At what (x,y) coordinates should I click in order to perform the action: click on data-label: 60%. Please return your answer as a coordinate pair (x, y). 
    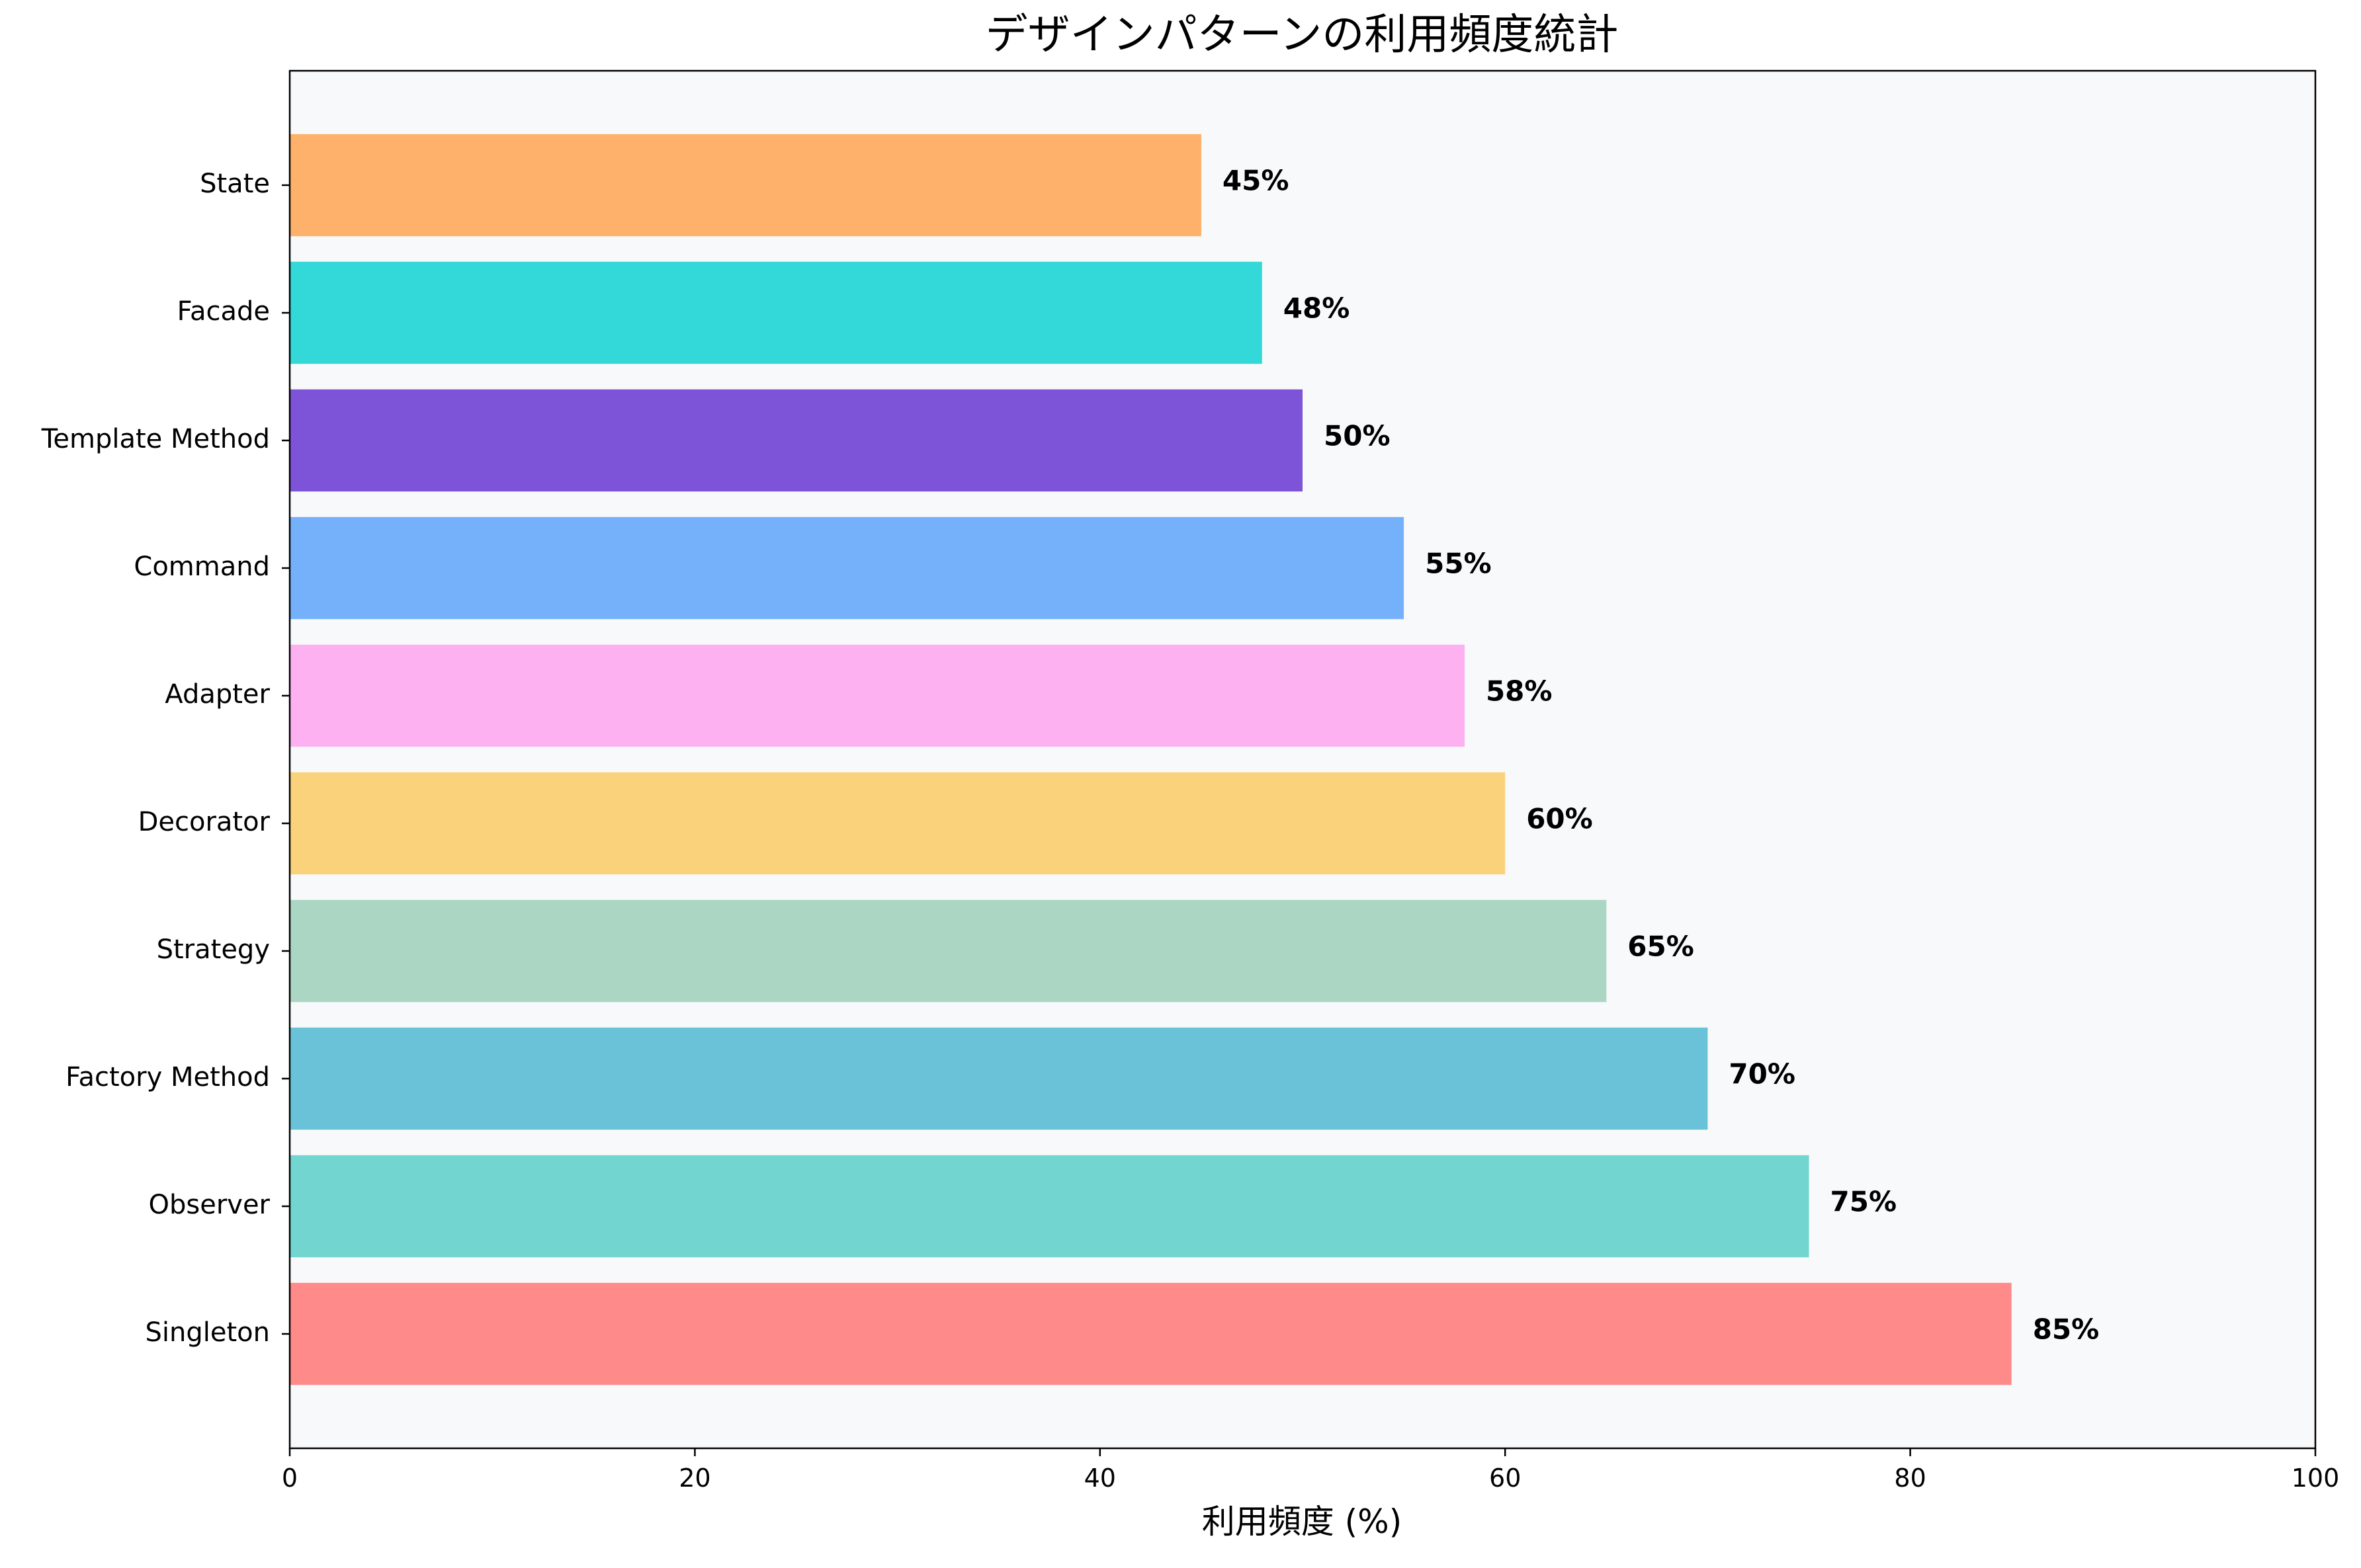
    Looking at the image, I should click on (1559, 819).